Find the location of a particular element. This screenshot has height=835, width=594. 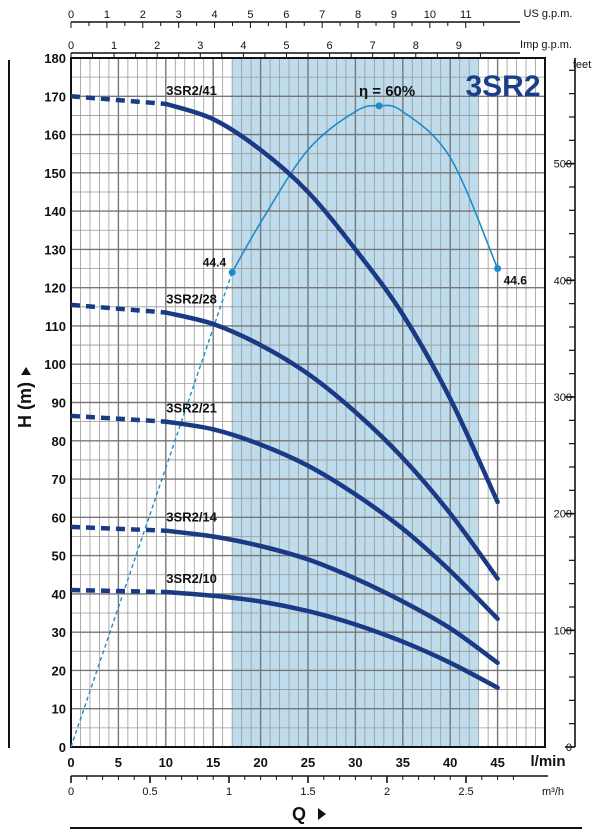

imp-gpm-tick-label: 6 is located at coordinates (330, 46).